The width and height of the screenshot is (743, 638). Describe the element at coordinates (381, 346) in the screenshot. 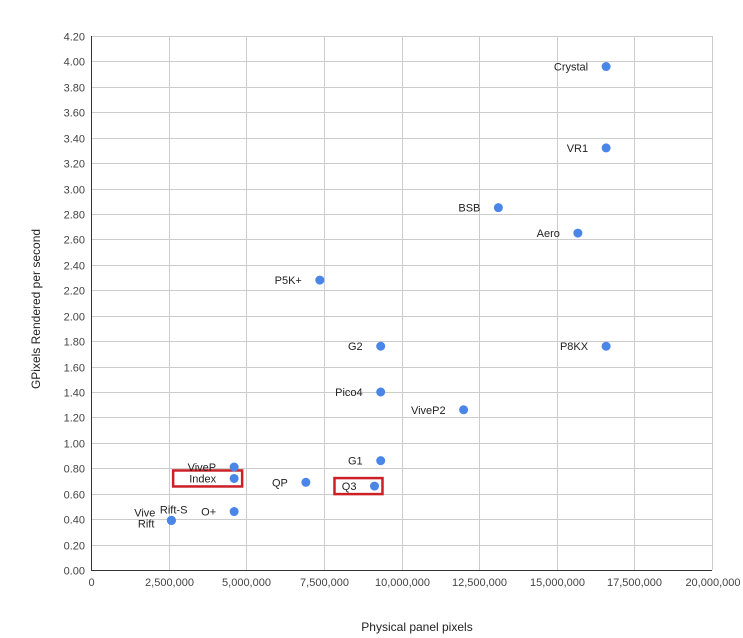

I see `data-point-g2` at that location.